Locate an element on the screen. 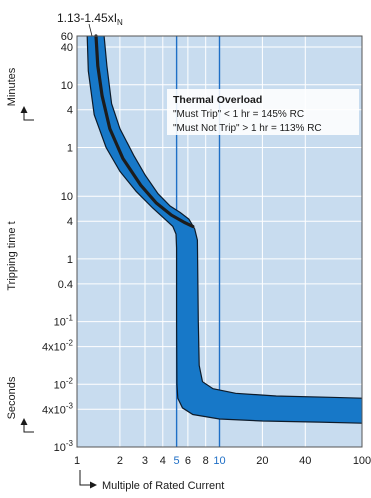  x-tick-label: 1 is located at coordinates (77, 461).